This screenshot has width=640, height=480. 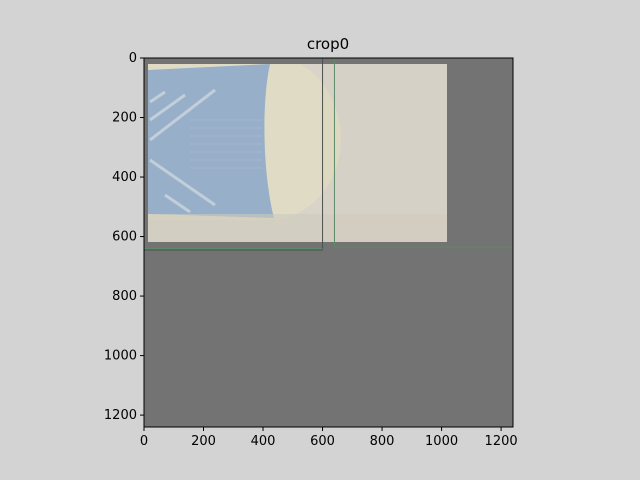 I want to click on y-tick-label: 1200, so click(x=120, y=415).